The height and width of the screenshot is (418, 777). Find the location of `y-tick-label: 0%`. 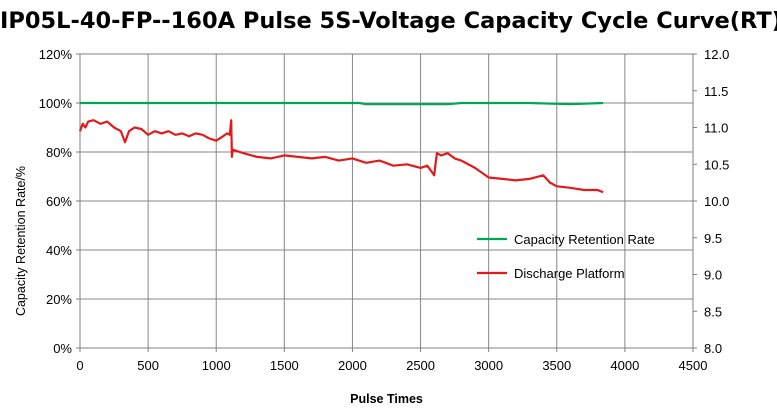

y-tick-label: 0% is located at coordinates (62, 348).